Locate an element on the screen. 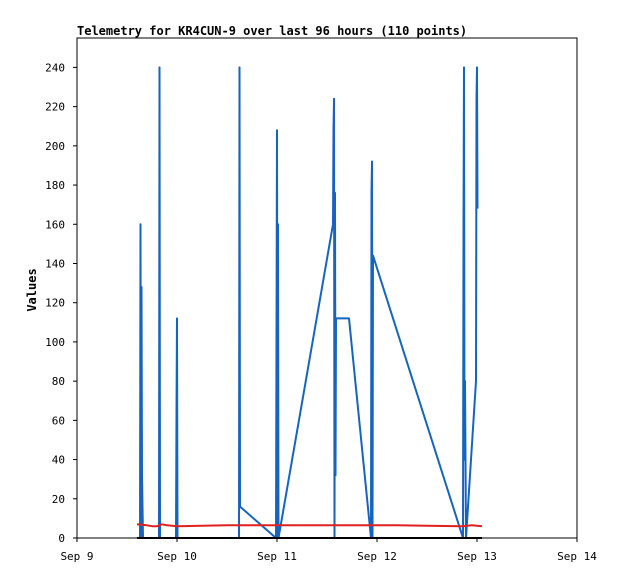 This screenshot has height=579, width=618. y-tick-label: 100 is located at coordinates (55, 342).